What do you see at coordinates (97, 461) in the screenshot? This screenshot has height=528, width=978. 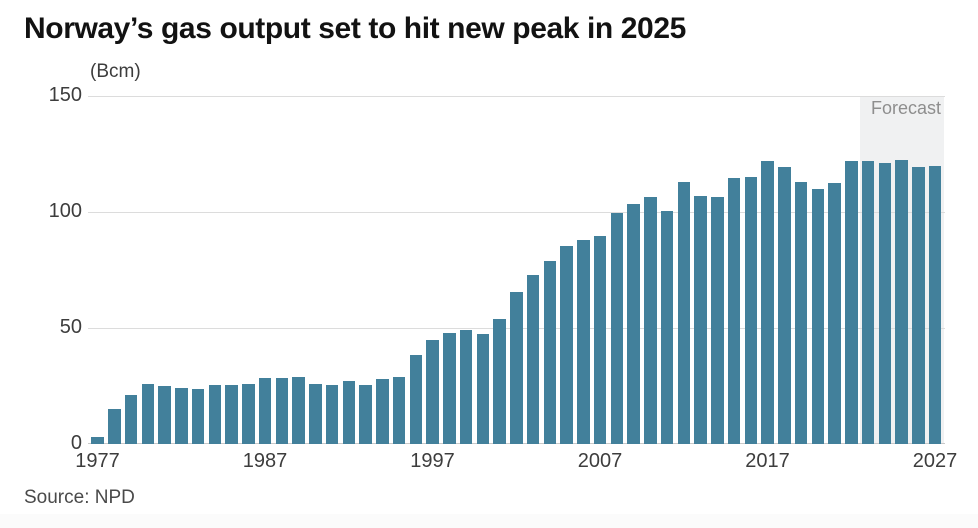 I see `x-axis-tick-label: 1977` at bounding box center [97, 461].